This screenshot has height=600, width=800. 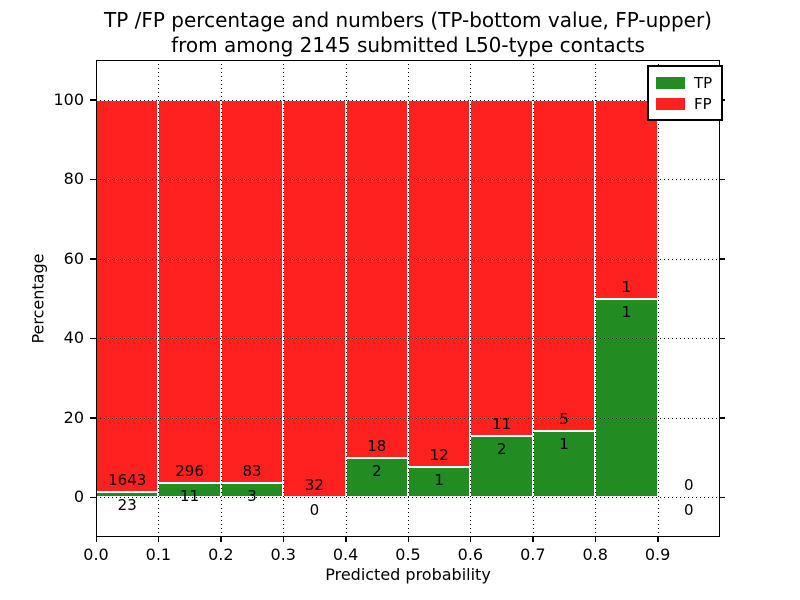 I want to click on x-axis-label: Predicted probability, so click(x=408, y=574).